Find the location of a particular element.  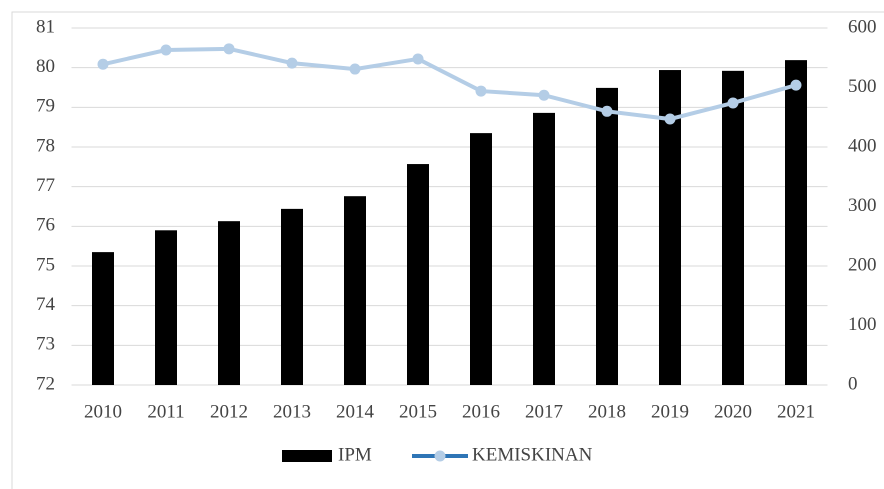

y2-tick-label: 300 is located at coordinates (862, 205).